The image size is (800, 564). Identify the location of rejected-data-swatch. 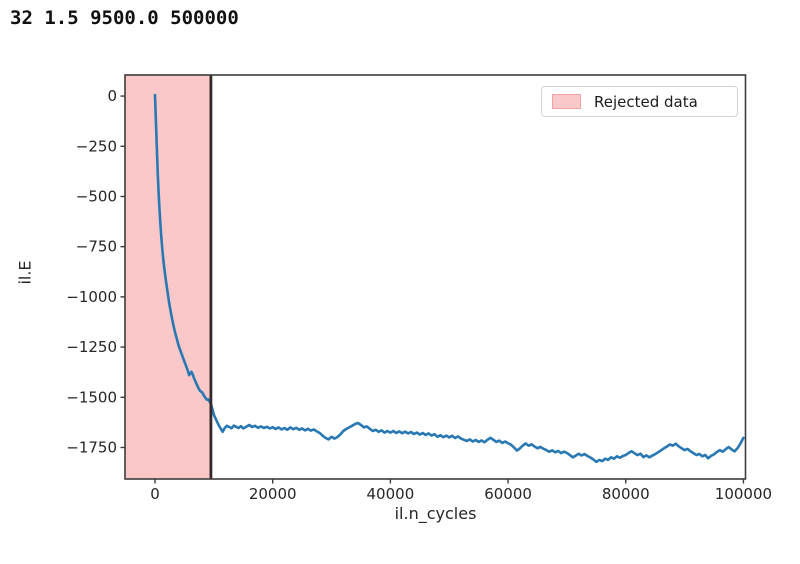
(566, 101).